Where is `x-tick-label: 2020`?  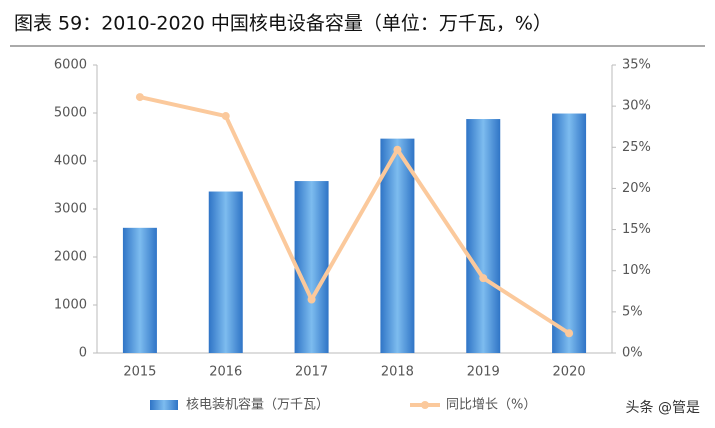
x-tick-label: 2020 is located at coordinates (569, 372).